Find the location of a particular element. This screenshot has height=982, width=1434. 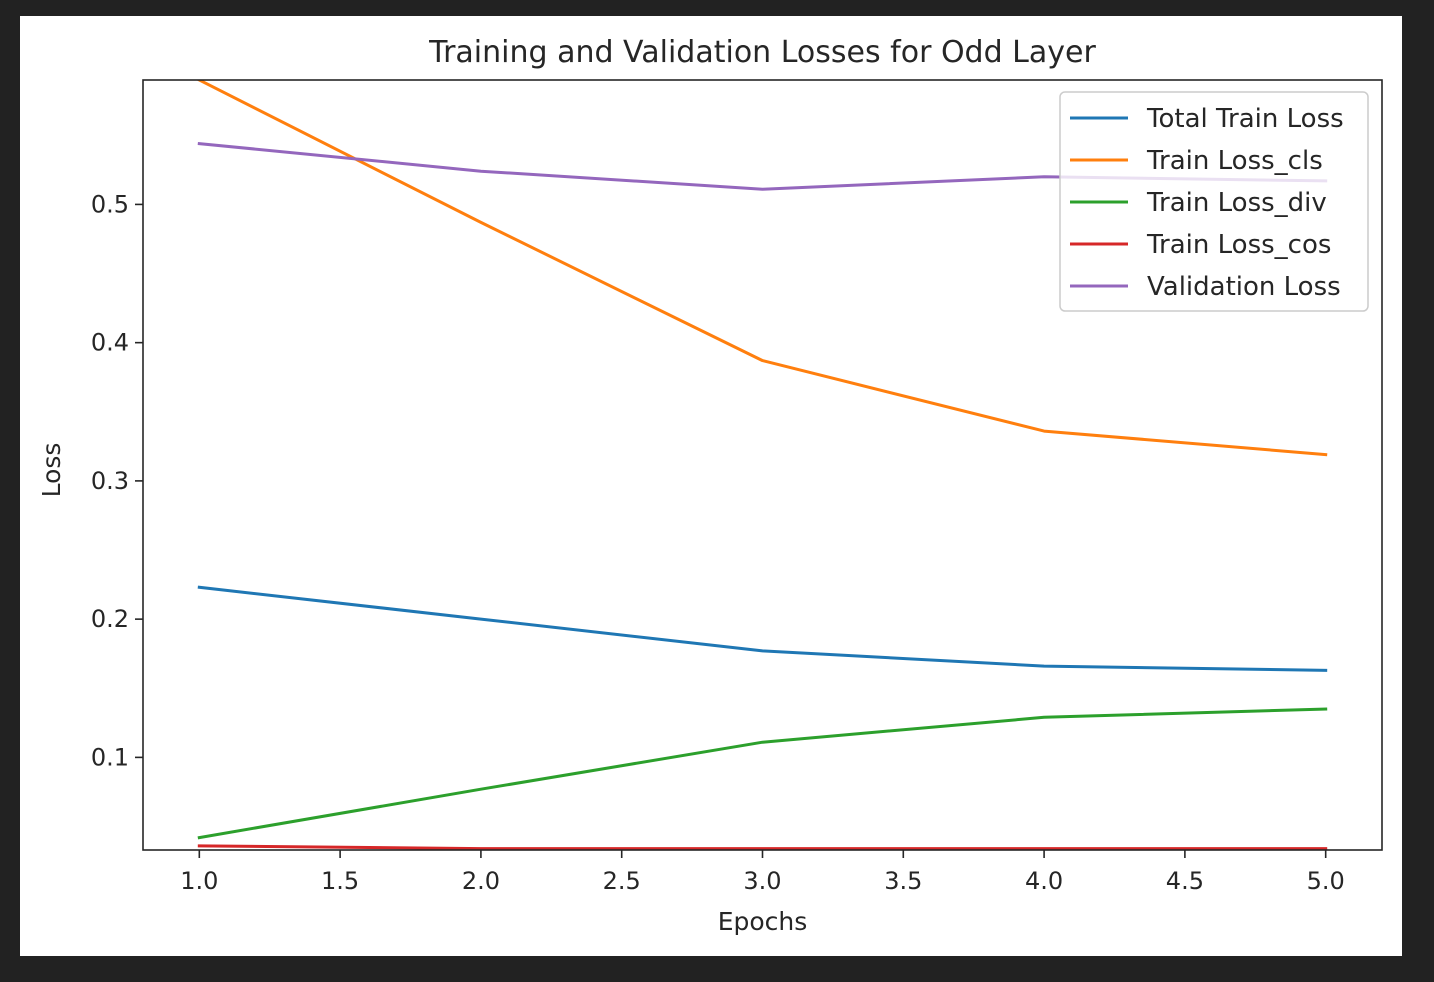

y-tick-label: 0.3 is located at coordinates (110, 481).